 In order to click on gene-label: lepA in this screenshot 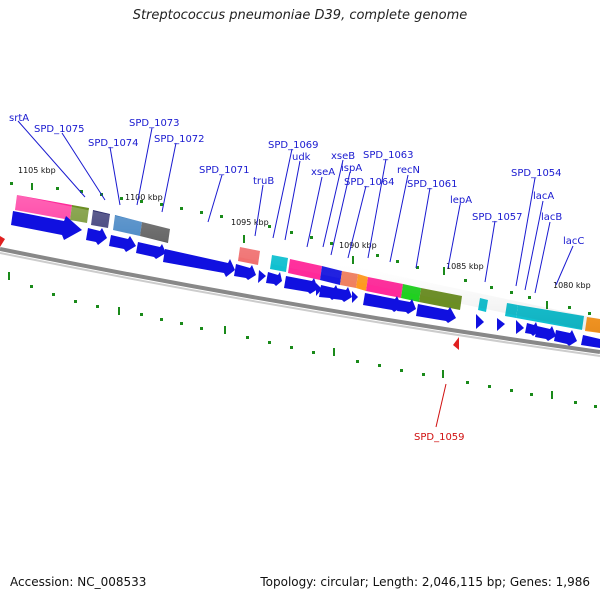, I will do `click(461, 200)`.